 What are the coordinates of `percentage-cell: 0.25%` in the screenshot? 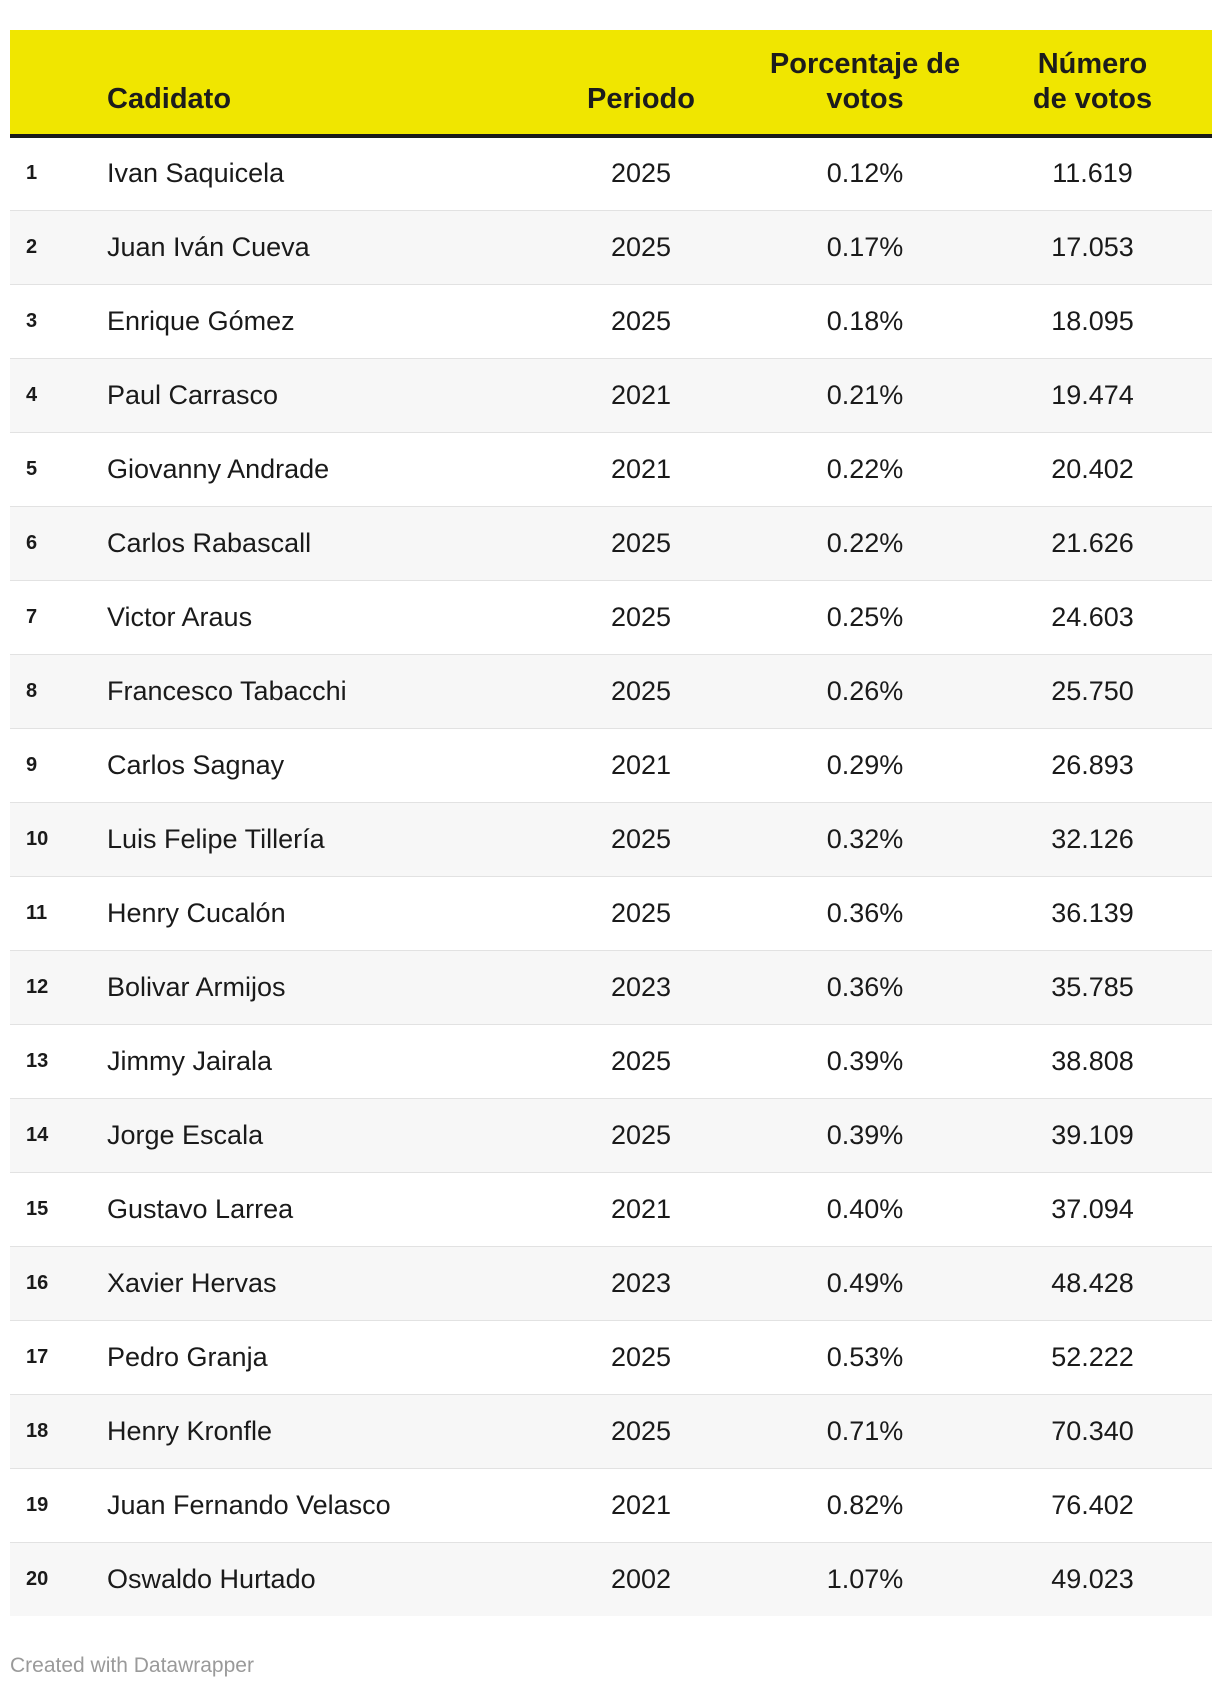 It's located at (865, 617).